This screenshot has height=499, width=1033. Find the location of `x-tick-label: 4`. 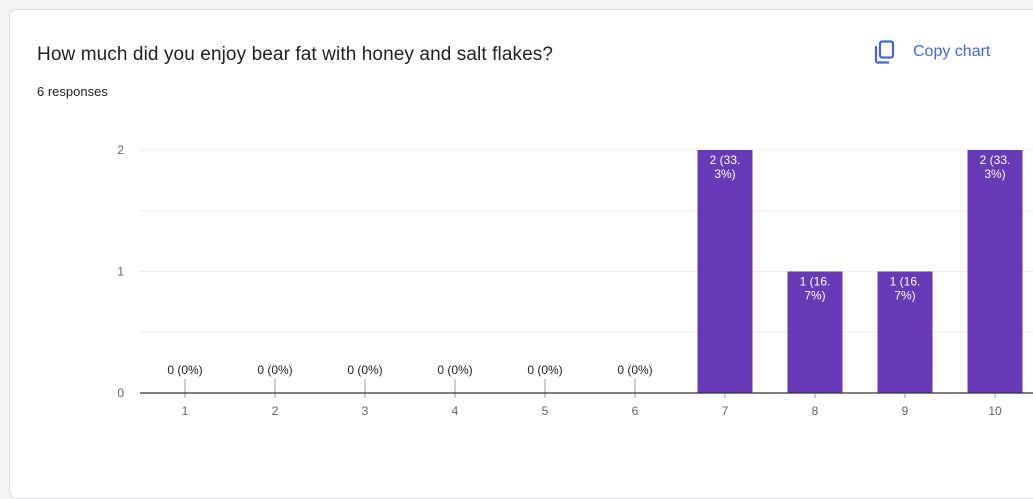

x-tick-label: 4 is located at coordinates (455, 411).